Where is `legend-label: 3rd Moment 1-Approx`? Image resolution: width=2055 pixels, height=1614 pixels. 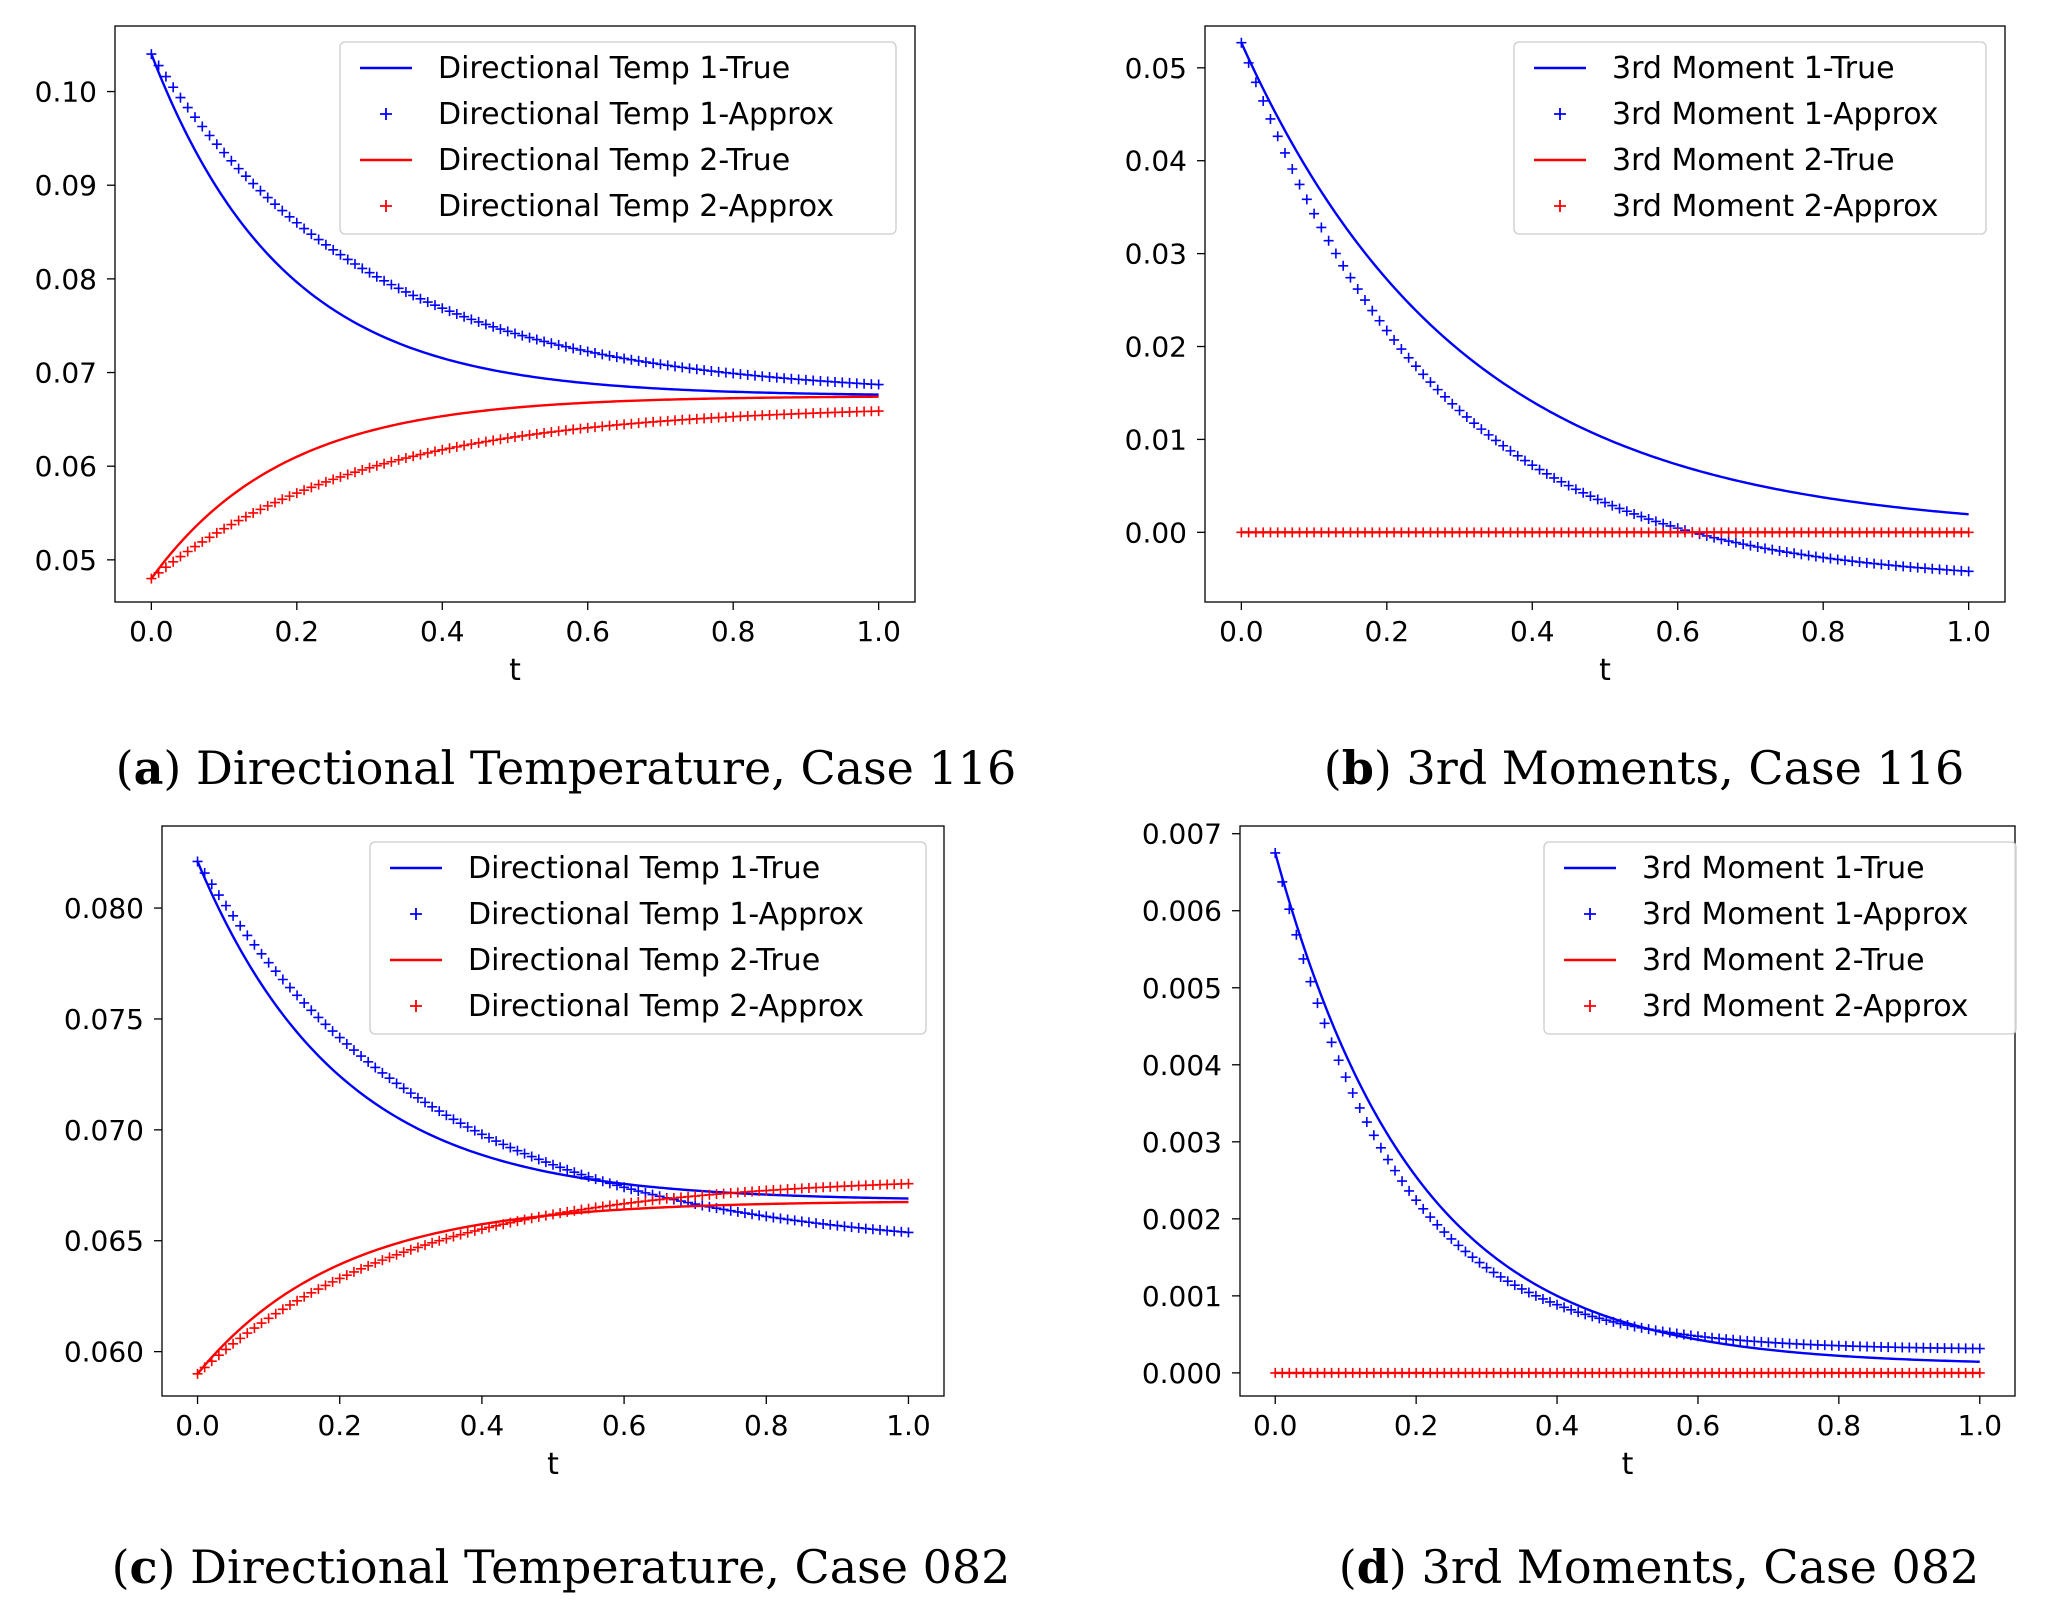 legend-label: 3rd Moment 1-Approx is located at coordinates (1775, 114).